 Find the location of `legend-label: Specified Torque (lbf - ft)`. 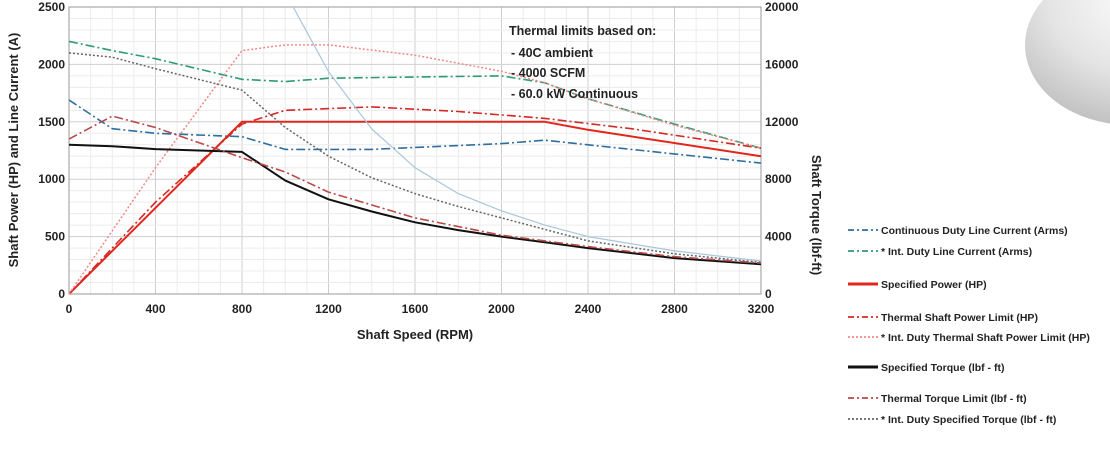

legend-label: Specified Torque (lbf - ft) is located at coordinates (942, 368).